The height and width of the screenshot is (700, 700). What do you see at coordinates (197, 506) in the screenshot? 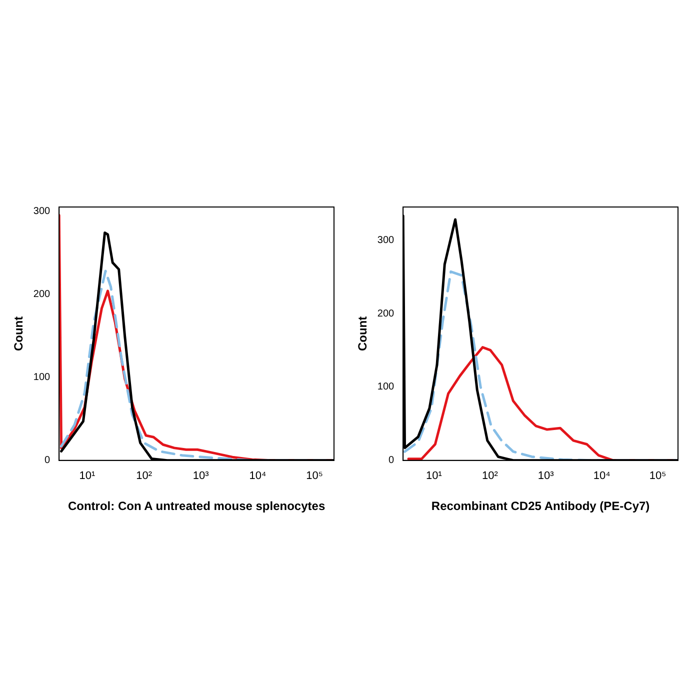
I see `x-axis-title: Control: Con A untreated mouse splenocytes` at bounding box center [197, 506].